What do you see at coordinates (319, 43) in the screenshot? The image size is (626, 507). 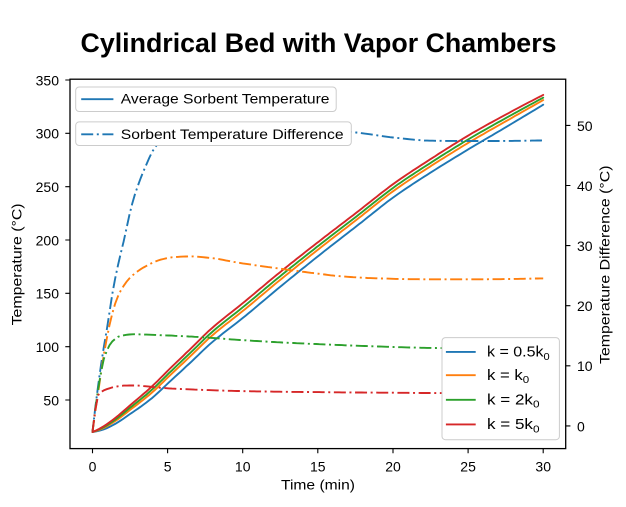 I see `svg-text:Cylindrical Bed with Vapor Cha: Cylindrical Bed with Vapor Chambers` at bounding box center [319, 43].